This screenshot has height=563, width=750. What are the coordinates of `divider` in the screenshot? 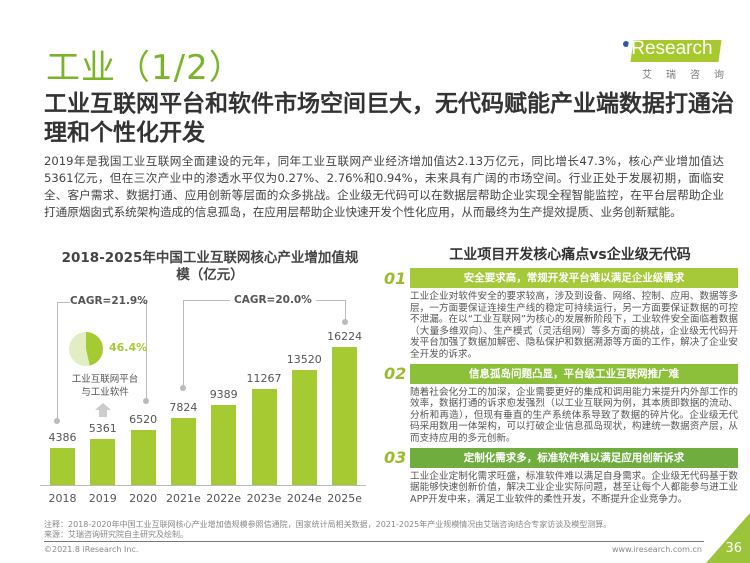 It's located at (374, 541).